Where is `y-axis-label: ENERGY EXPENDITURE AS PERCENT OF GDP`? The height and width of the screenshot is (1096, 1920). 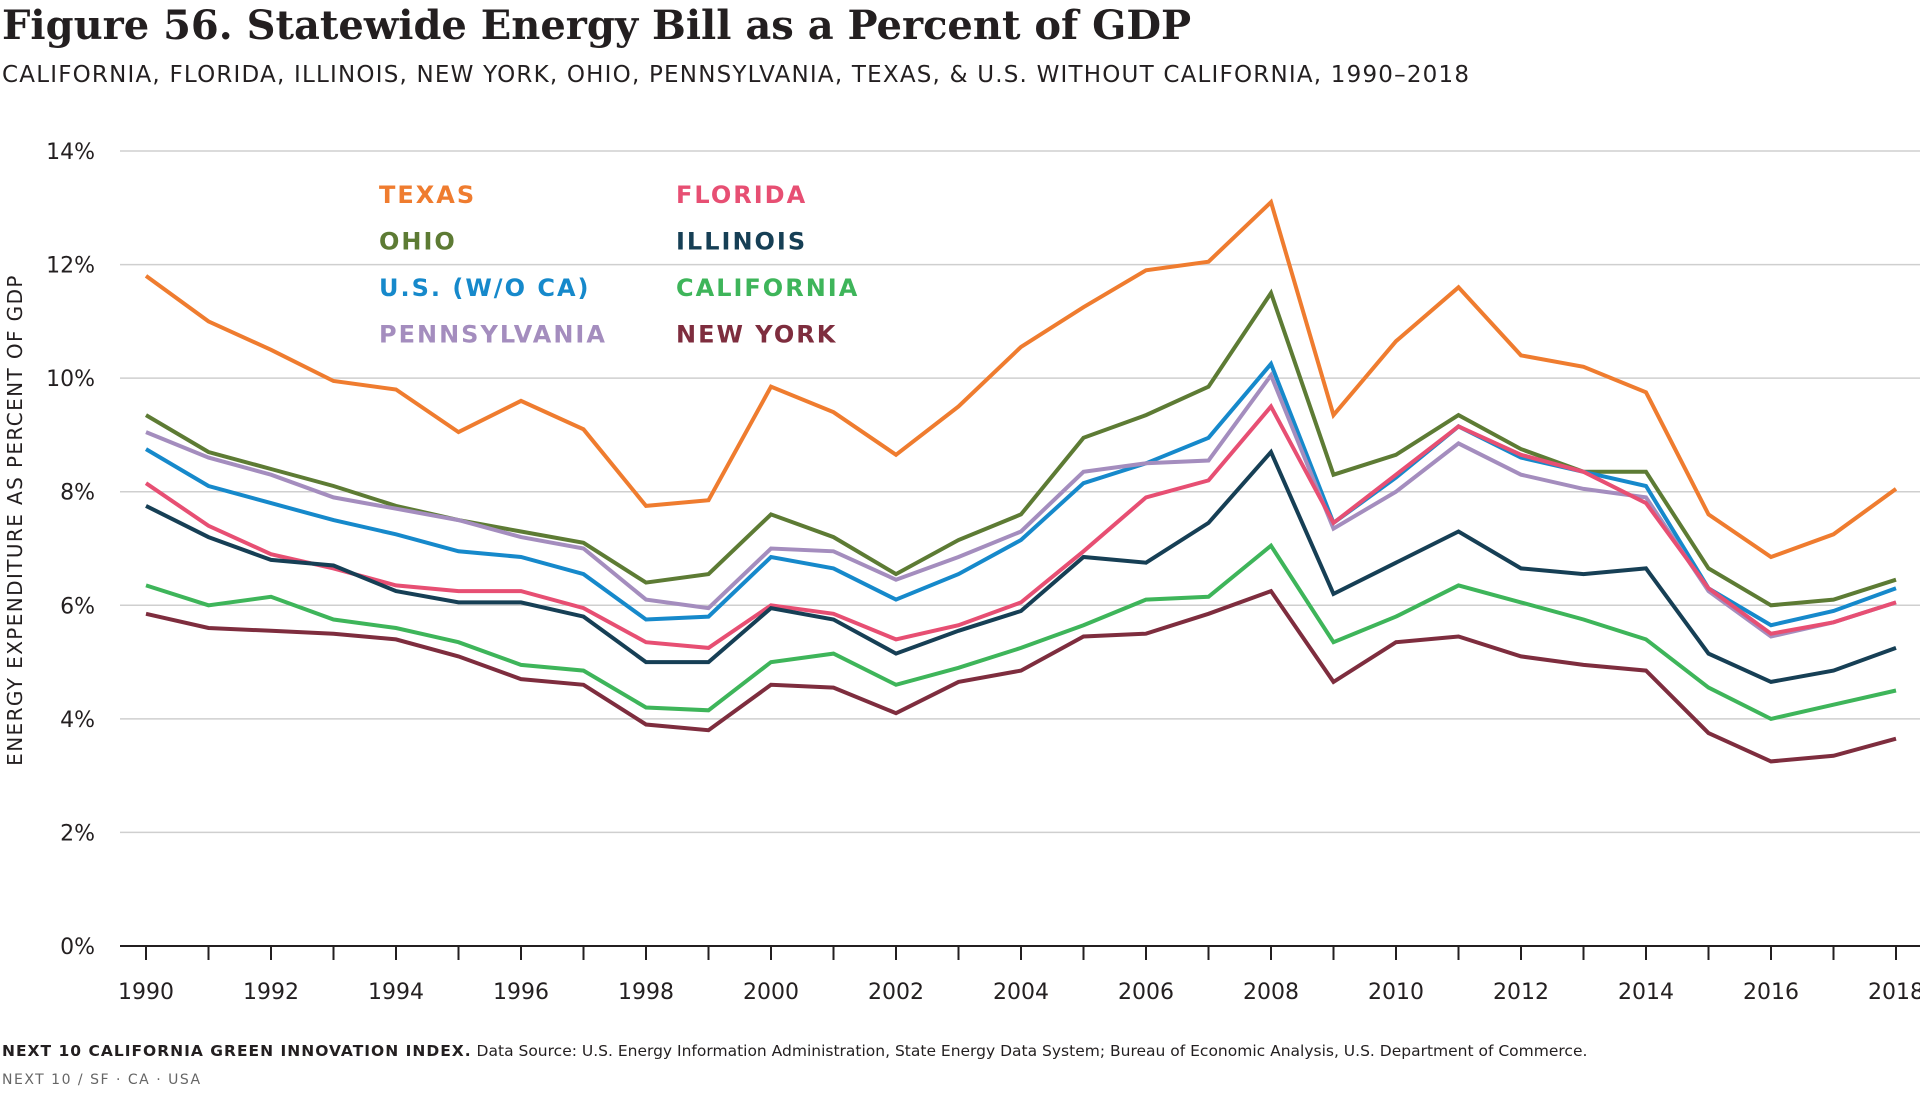 y-axis-label: ENERGY EXPENDITURE AS PERCENT OF GDP is located at coordinates (15, 520).